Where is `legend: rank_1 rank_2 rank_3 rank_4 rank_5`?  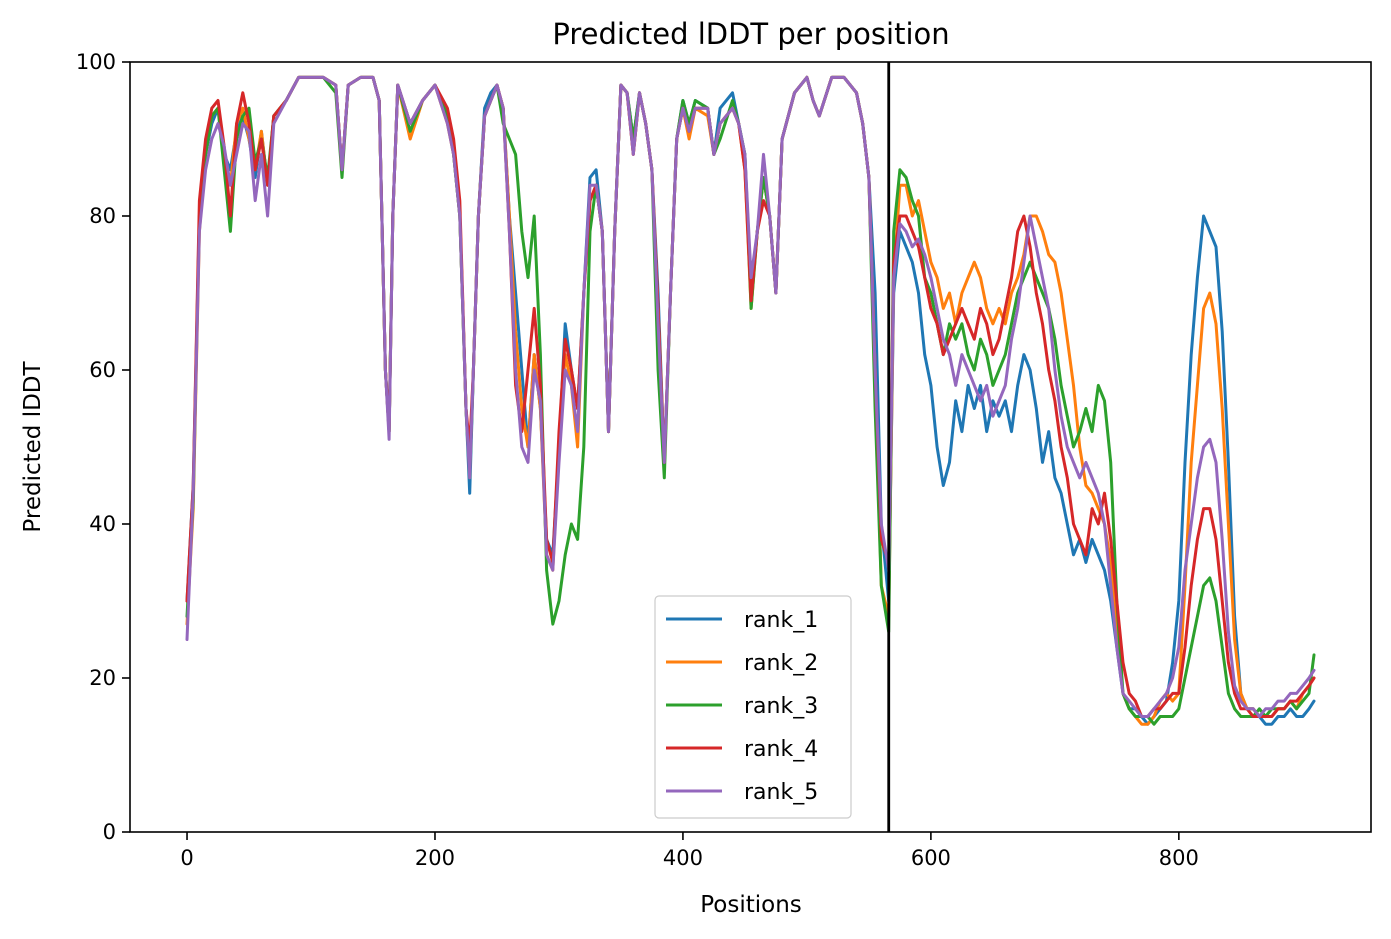
legend: rank_1 rank_2 rank_3 rank_4 rank_5 is located at coordinates (753, 707).